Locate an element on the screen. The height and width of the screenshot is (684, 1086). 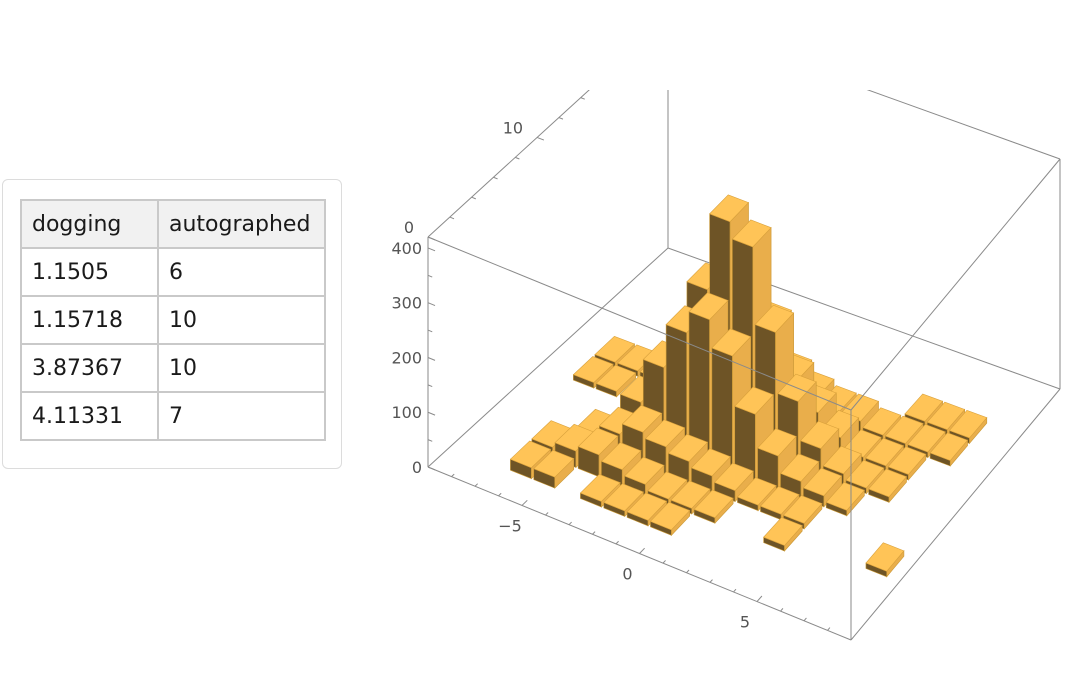
table-row: 1.1505 6 is located at coordinates (173, 272).